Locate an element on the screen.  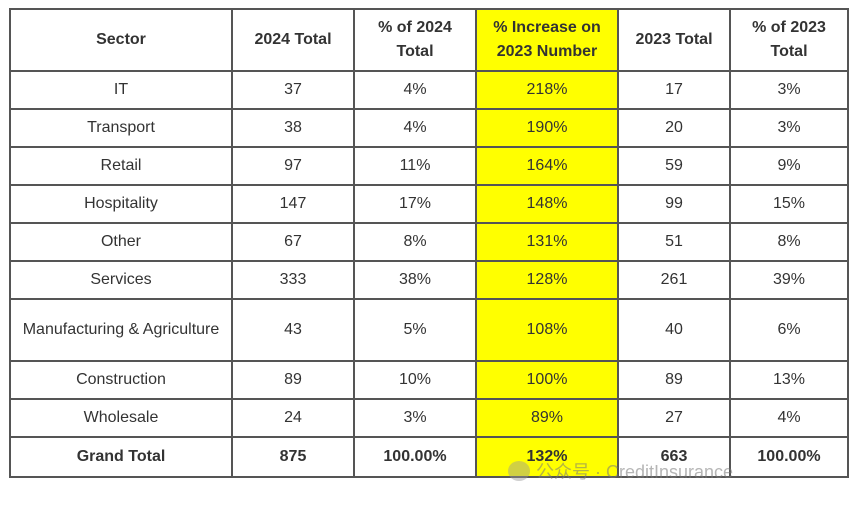
table-row: Construction 89 10% 100% 89 13% is located at coordinates (429, 380).